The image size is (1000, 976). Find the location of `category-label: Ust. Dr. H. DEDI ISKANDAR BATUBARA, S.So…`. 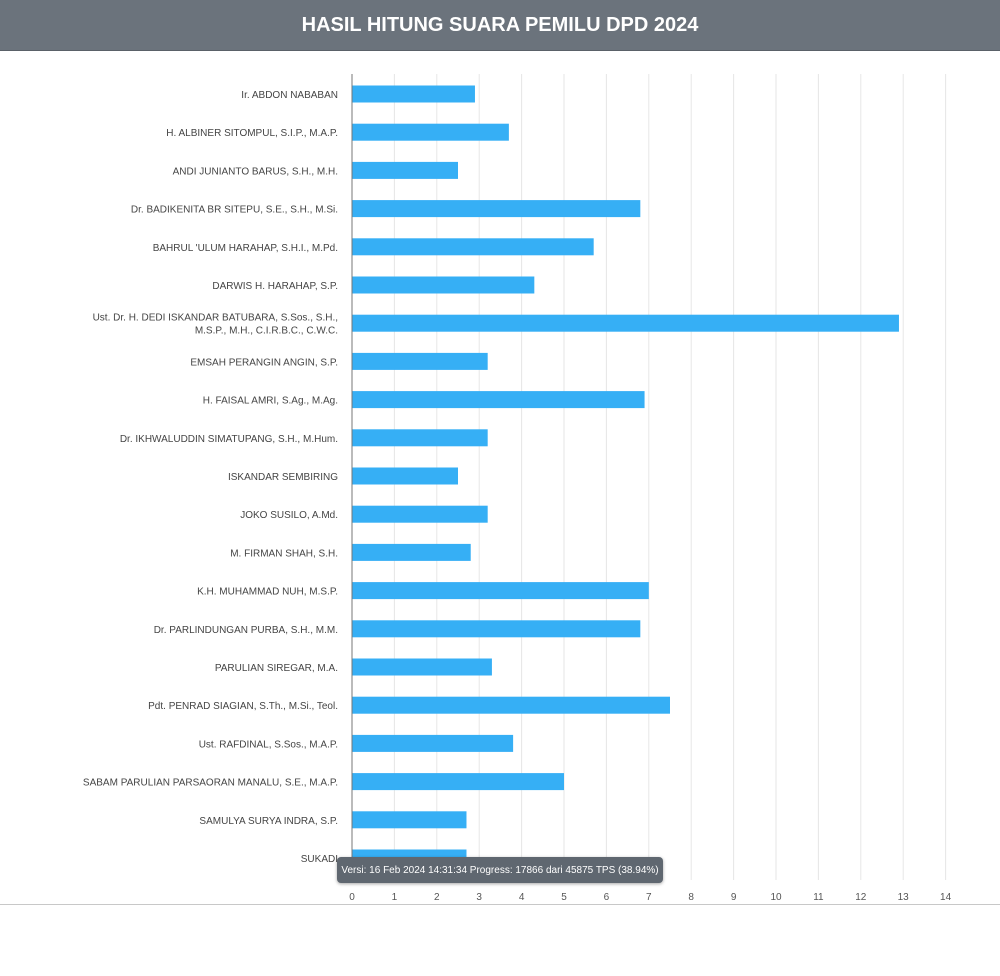

category-label: Ust. Dr. H. DEDI ISKANDAR BATUBARA, S.So… is located at coordinates (215, 318).